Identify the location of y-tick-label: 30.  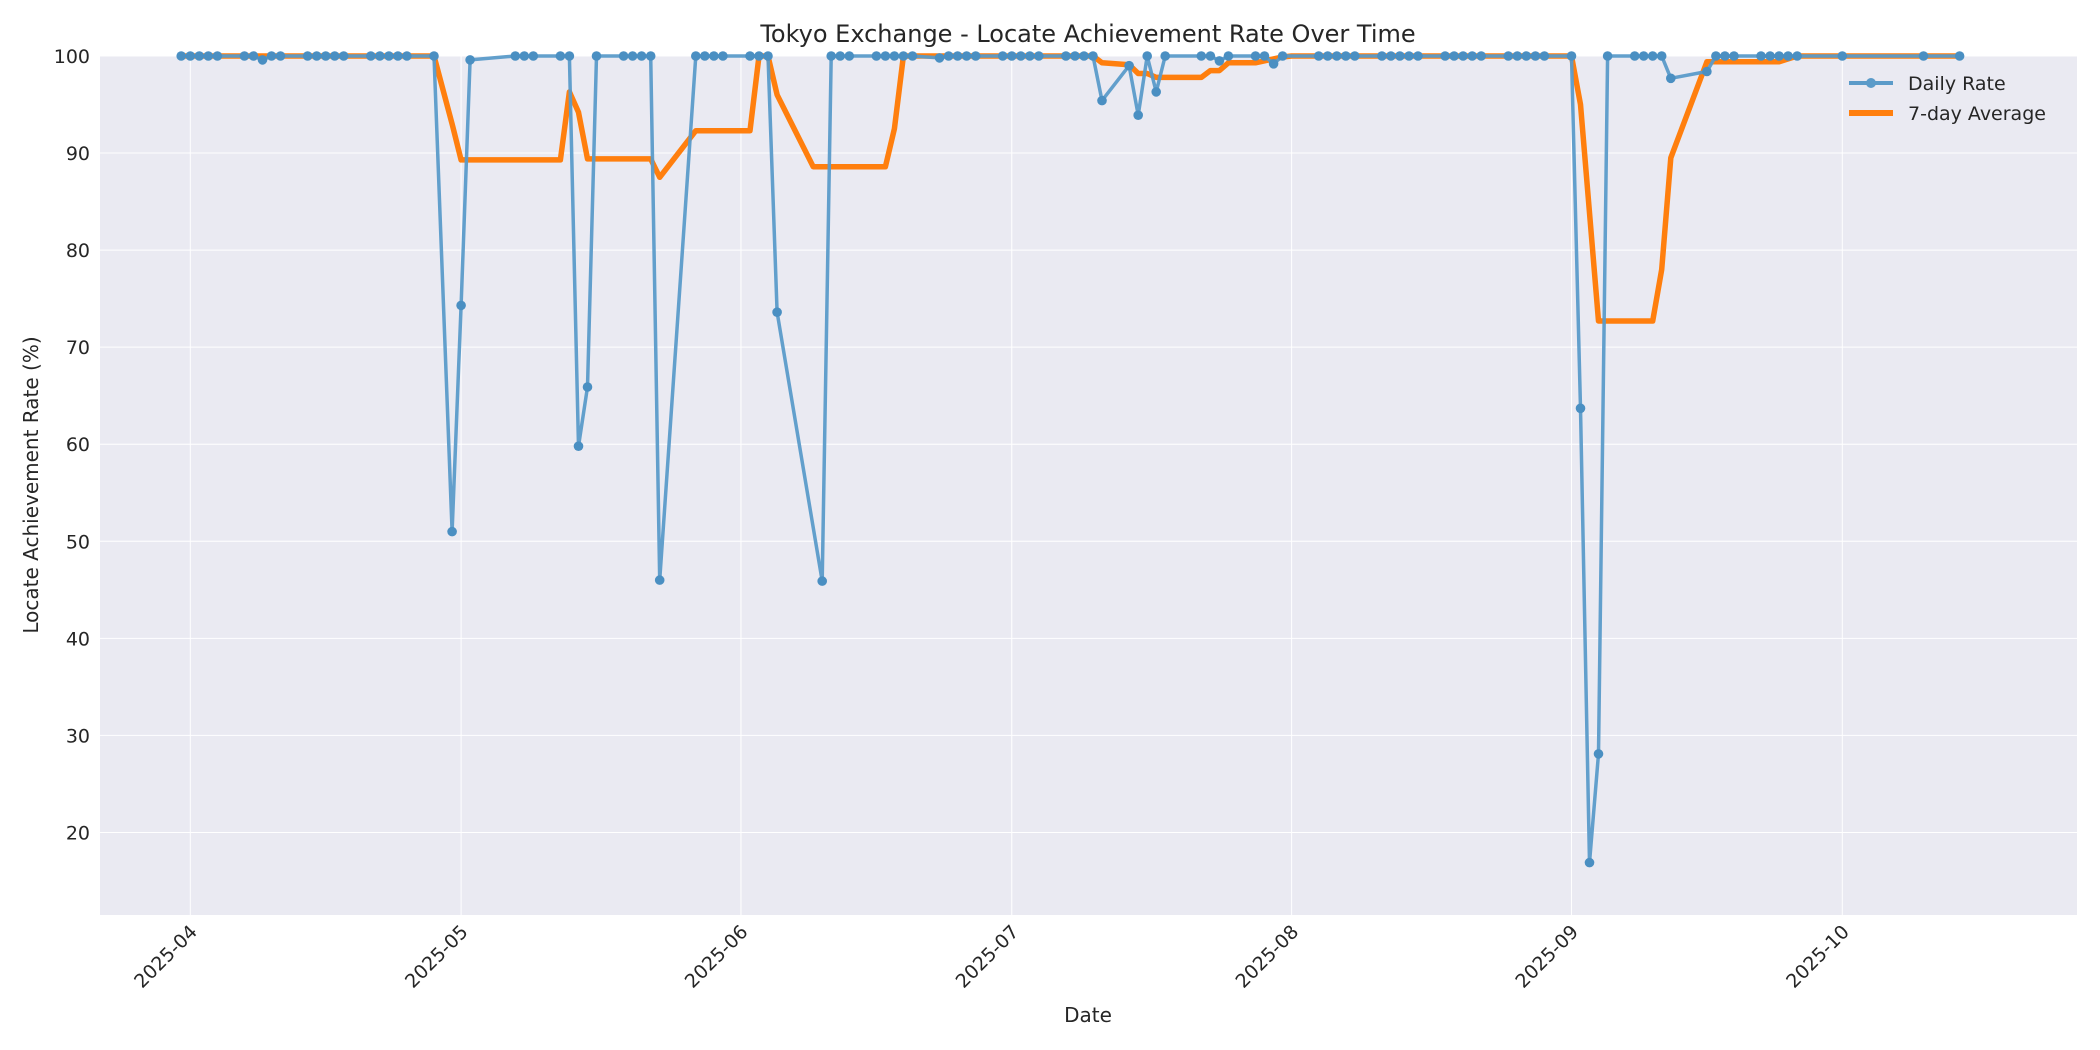
(78, 736).